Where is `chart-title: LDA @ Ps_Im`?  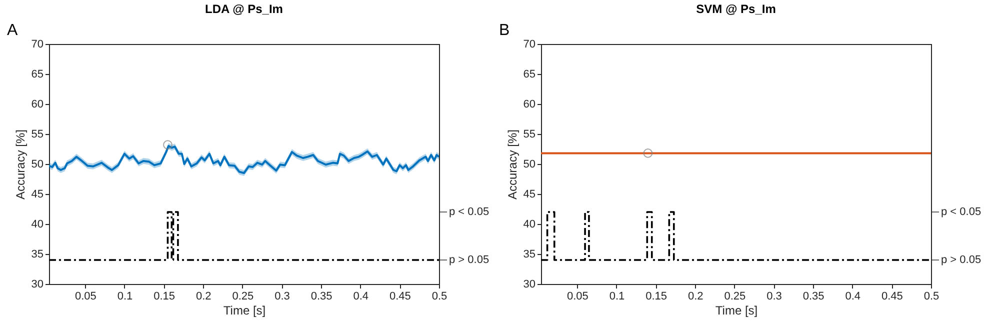 chart-title: LDA @ Ps_Im is located at coordinates (244, 9).